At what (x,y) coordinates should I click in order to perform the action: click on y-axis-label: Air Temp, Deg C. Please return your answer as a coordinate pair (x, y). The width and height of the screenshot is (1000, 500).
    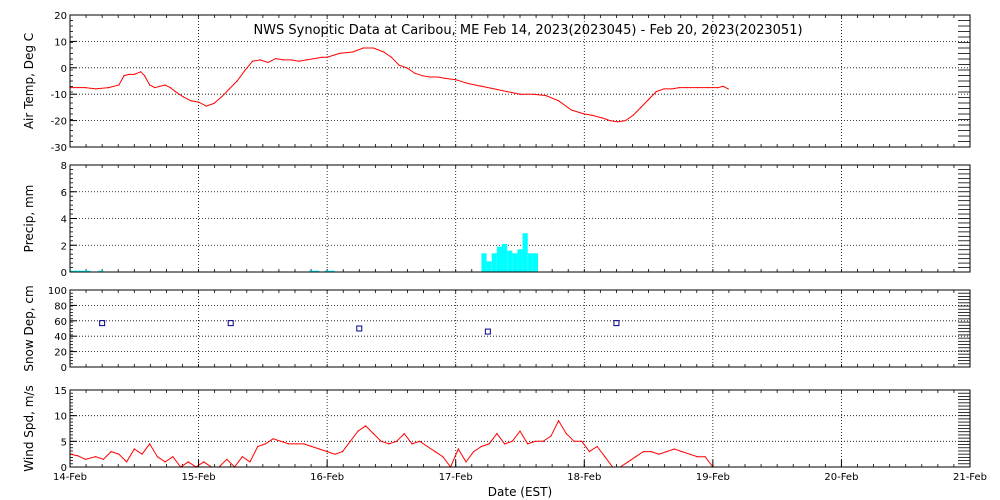
    Looking at the image, I should click on (29, 81).